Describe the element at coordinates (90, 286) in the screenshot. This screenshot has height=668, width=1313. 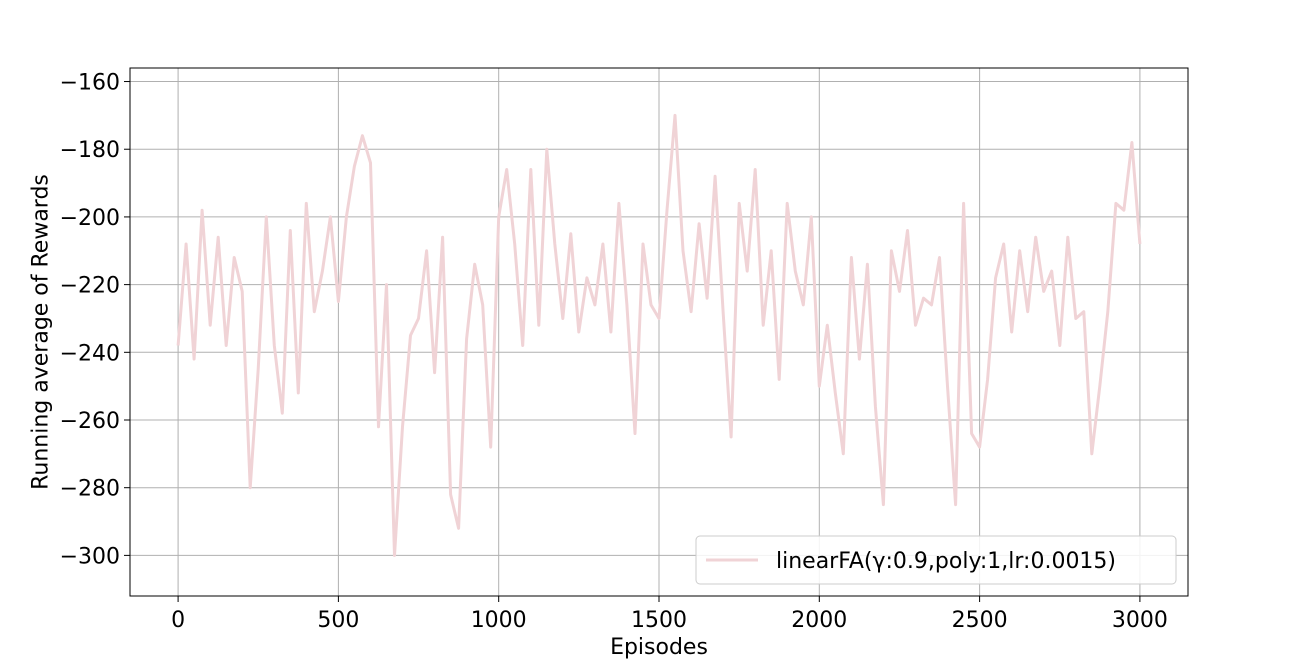
I see `y-tick-label: −220` at that location.